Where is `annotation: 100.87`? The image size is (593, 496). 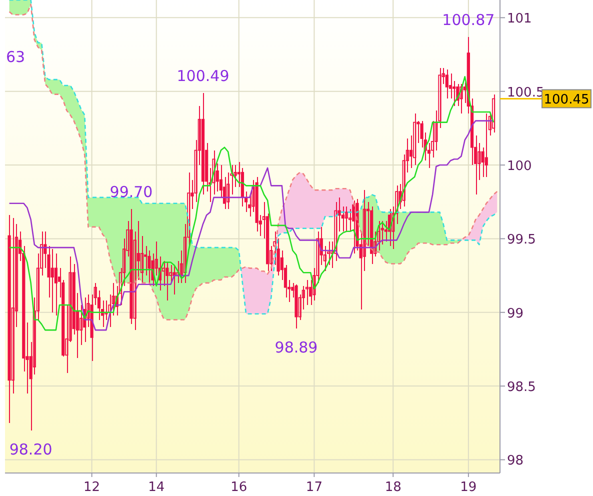 annotation: 100.87 is located at coordinates (468, 19).